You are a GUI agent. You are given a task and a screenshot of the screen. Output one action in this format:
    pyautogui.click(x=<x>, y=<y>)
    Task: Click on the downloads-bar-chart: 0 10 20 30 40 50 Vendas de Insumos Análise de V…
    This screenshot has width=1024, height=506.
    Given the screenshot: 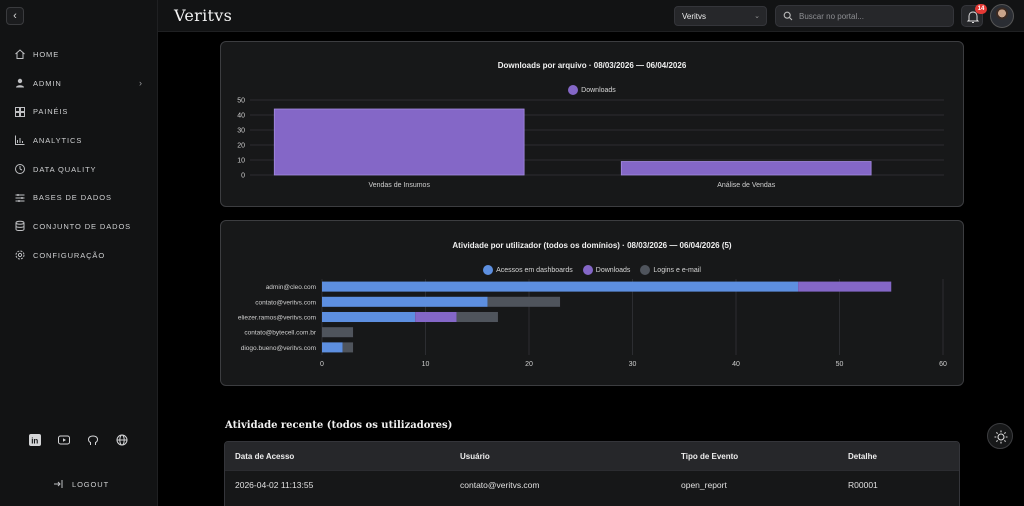 What is the action you would take?
    pyautogui.click(x=590, y=143)
    